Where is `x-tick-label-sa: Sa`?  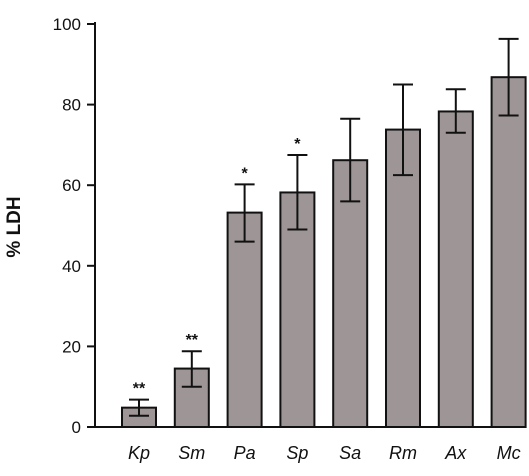
x-tick-label-sa: Sa is located at coordinates (350, 453).